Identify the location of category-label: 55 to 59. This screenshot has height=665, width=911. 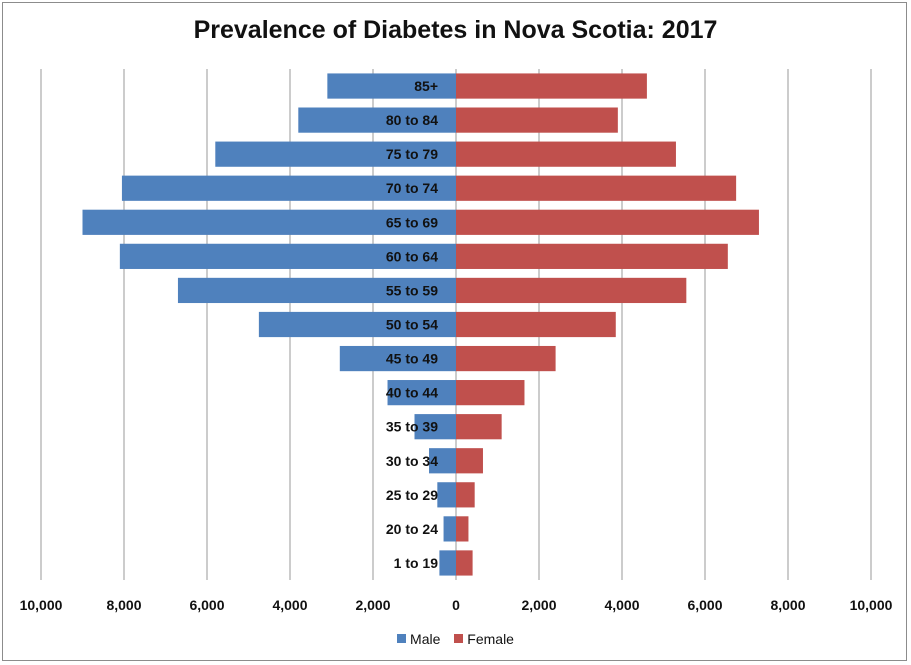
(412, 290).